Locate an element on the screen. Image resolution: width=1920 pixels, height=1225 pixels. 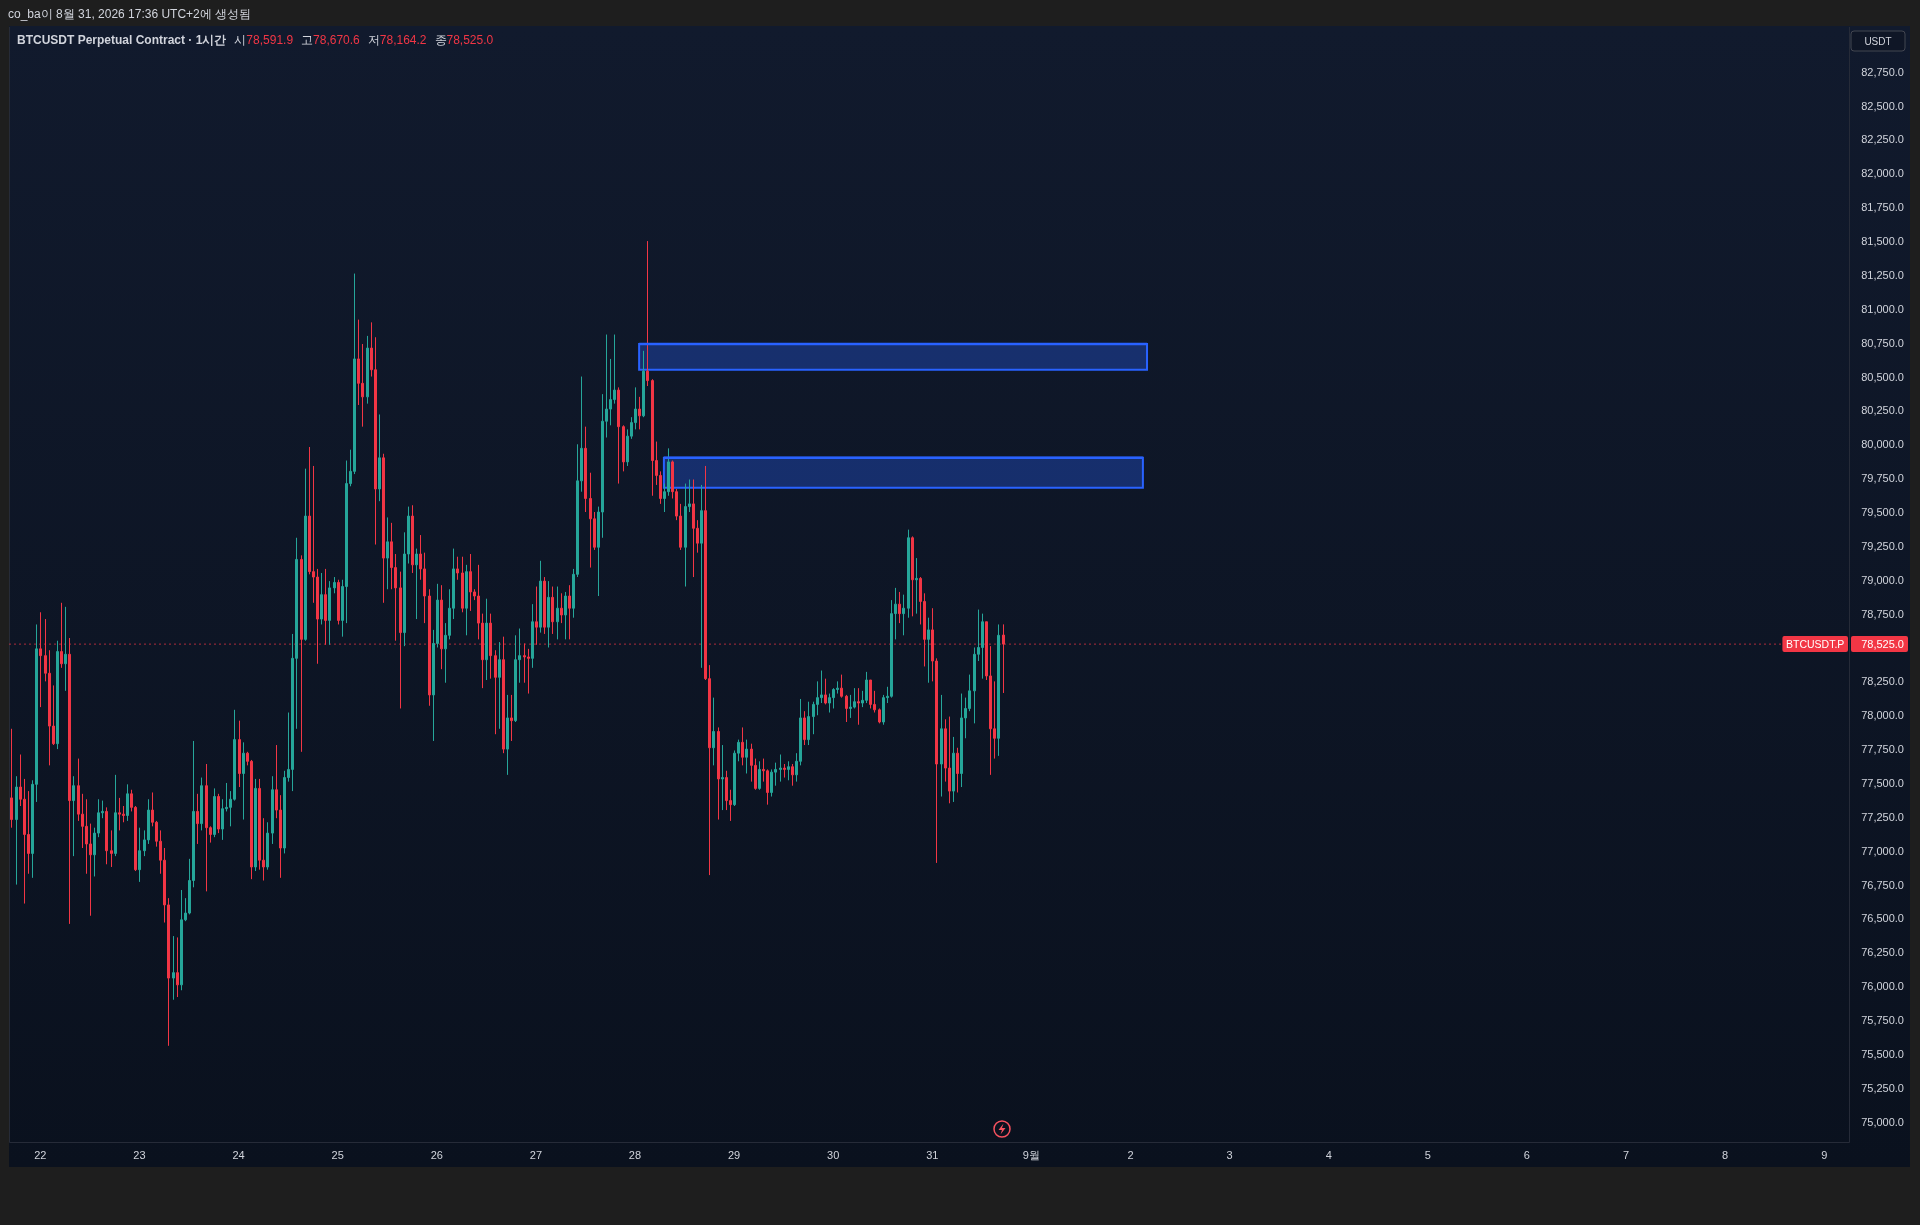
x-tick-label: 9월 is located at coordinates (1031, 1155).